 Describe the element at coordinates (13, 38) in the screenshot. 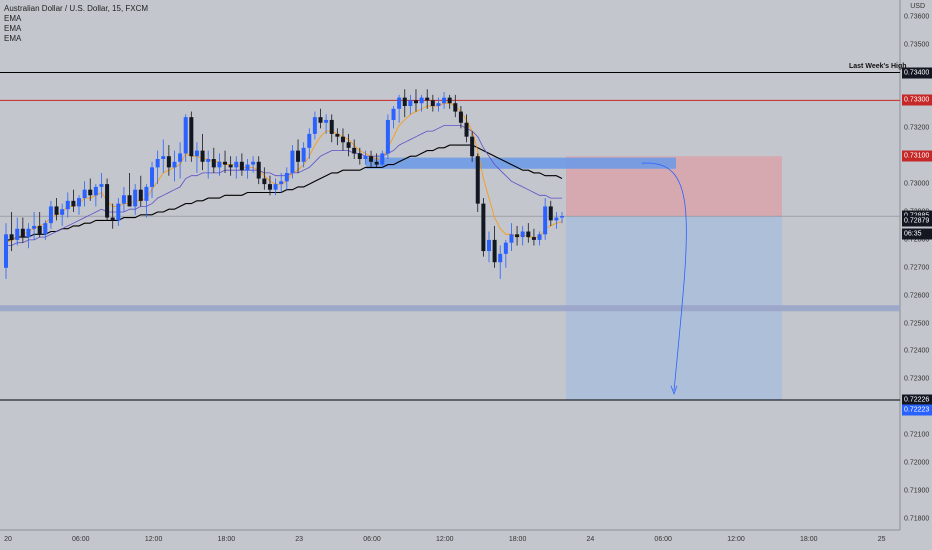

I see `ema-indicator-3: EMA` at that location.